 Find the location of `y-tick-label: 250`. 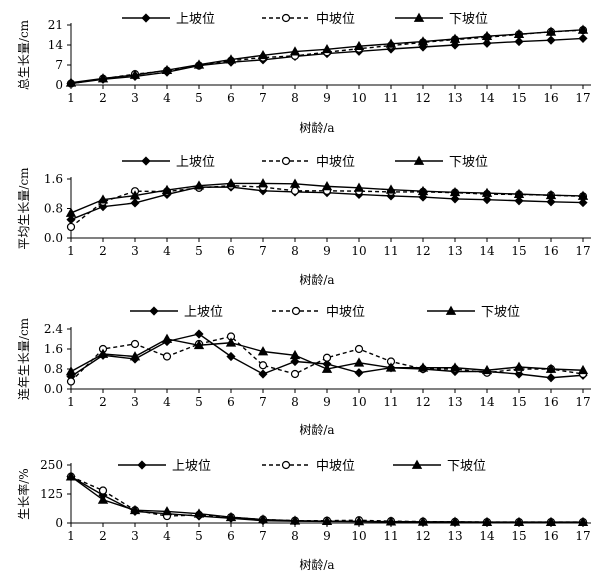

y-tick-label: 250 is located at coordinates (51, 465).